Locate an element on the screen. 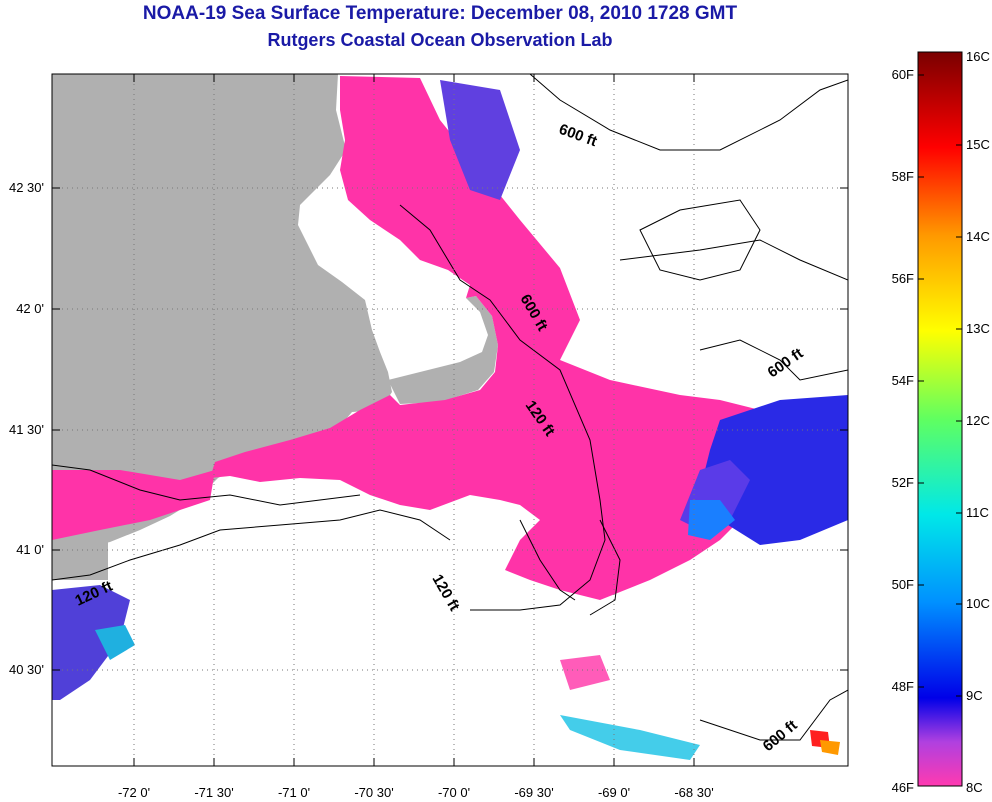  lon-label: -70 0' is located at coordinates (454, 792).